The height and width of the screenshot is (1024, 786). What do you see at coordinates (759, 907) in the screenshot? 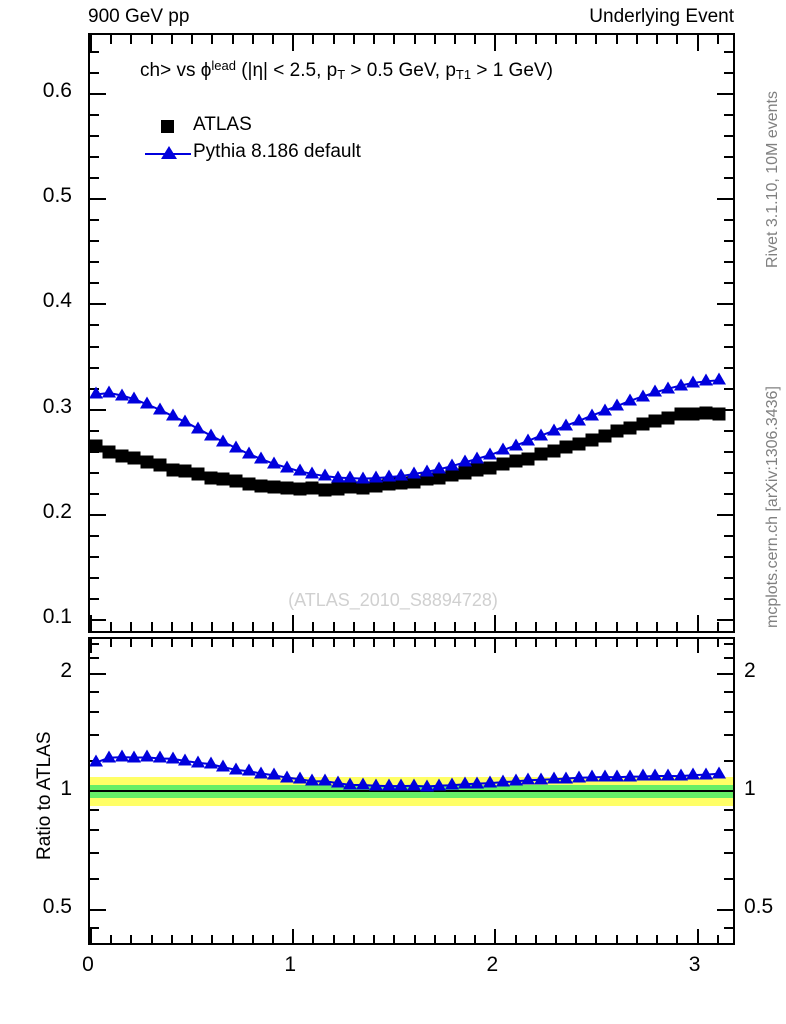
I see `ratio-y-tick-label-right: 0.5` at bounding box center [759, 907].